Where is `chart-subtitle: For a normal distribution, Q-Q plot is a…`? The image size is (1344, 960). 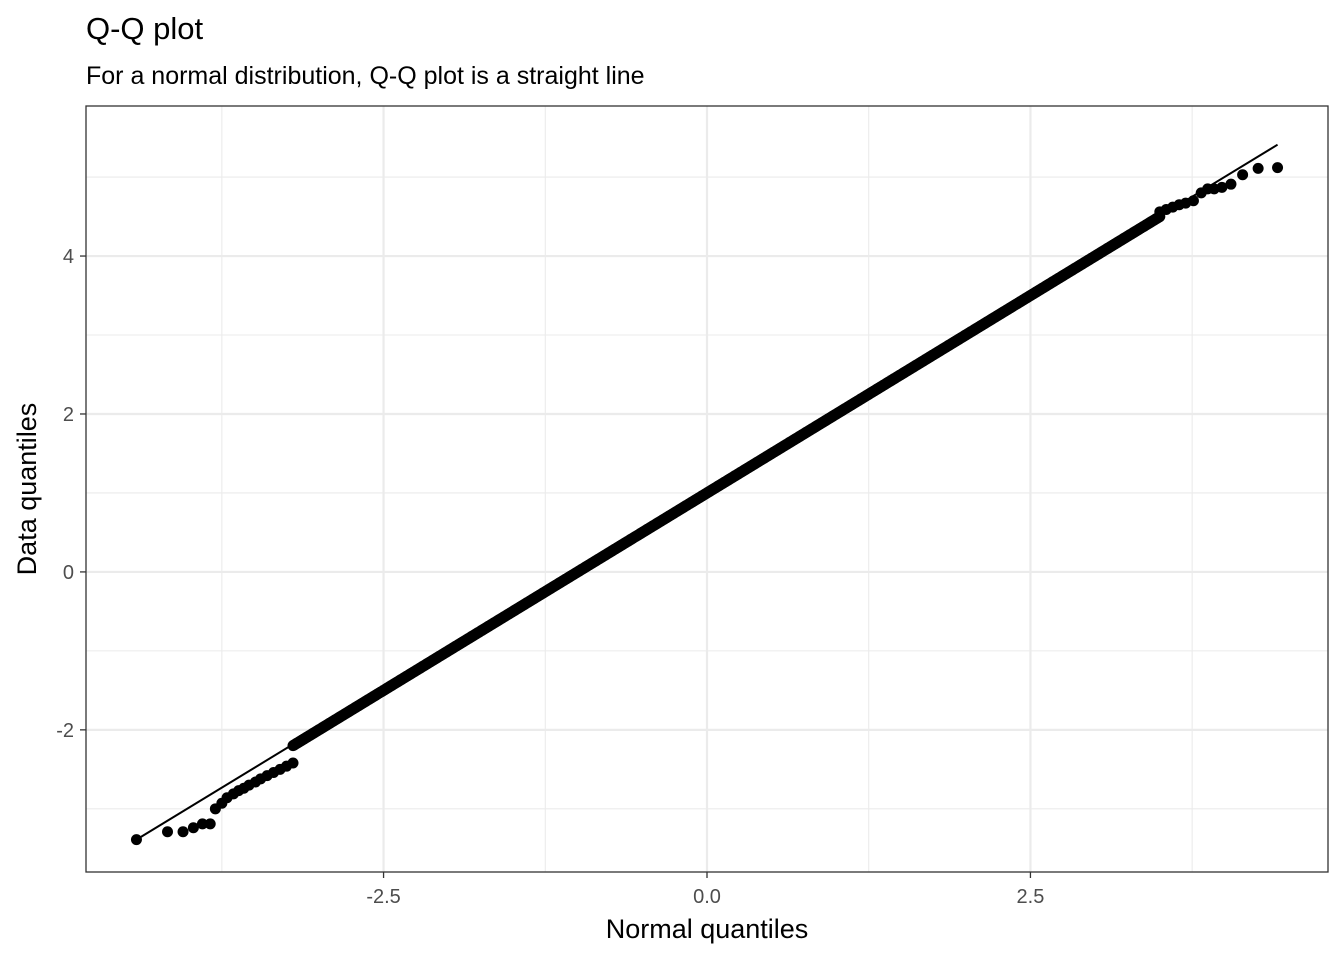 chart-subtitle: For a normal distribution, Q-Q plot is a… is located at coordinates (365, 76).